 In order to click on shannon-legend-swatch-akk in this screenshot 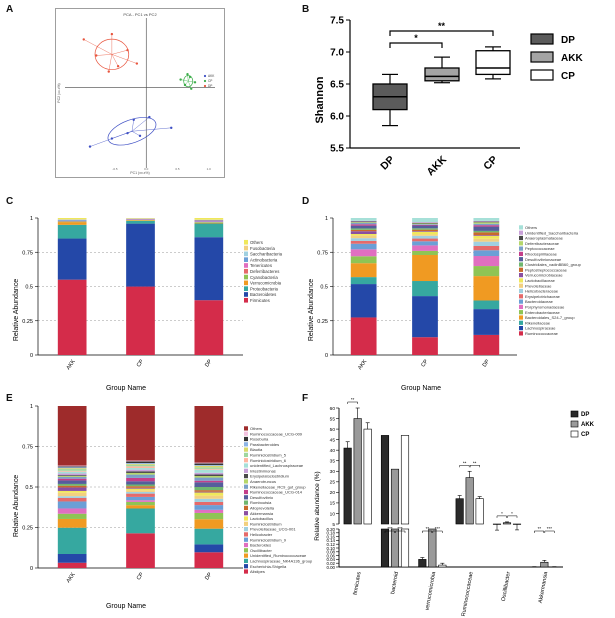, I will do `click(542, 57)`.